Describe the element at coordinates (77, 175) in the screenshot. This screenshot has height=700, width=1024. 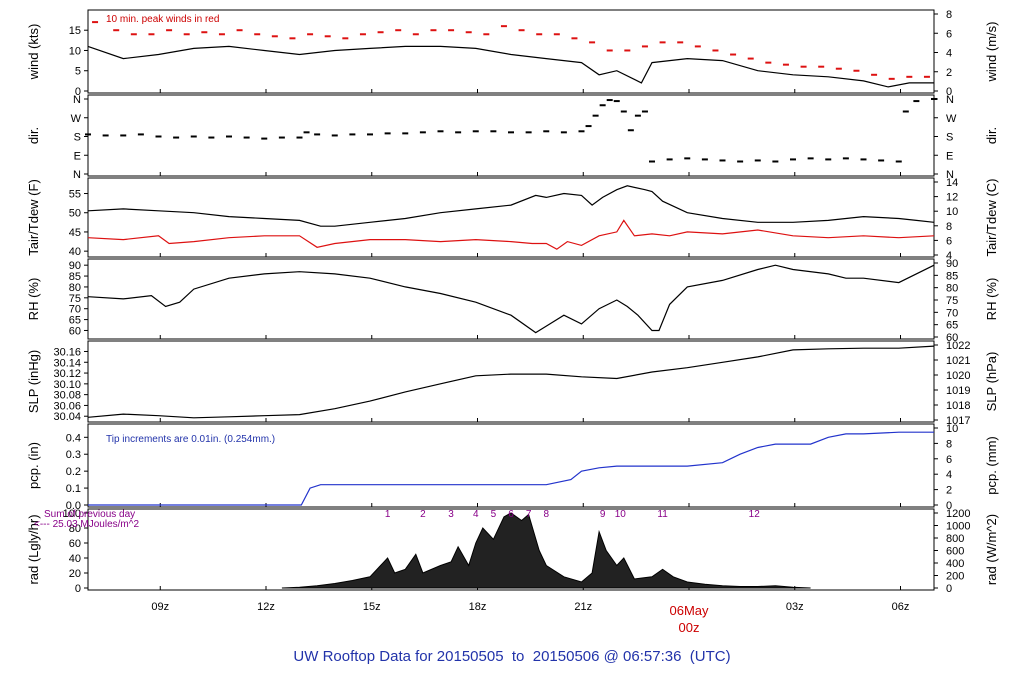
I see `left-tick-label-dir: N` at that location.